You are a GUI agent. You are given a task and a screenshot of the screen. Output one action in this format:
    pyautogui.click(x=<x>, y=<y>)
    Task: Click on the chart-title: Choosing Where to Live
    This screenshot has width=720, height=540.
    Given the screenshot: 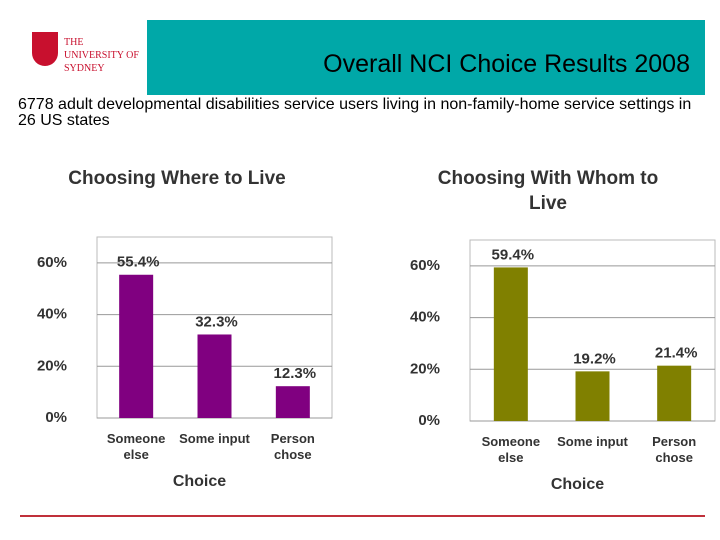 What is the action you would take?
    pyautogui.click(x=177, y=178)
    